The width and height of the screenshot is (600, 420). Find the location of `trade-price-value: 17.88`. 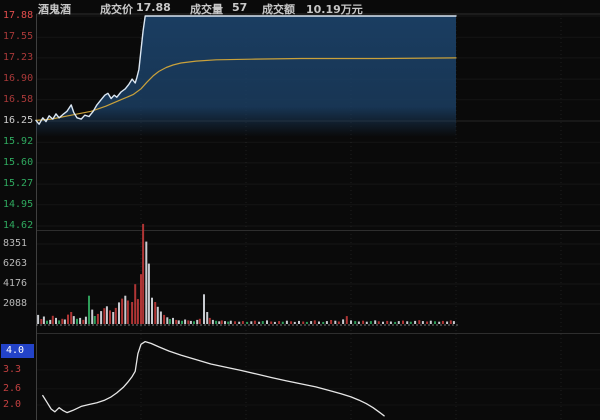

trade-price-value: 17.88 is located at coordinates (153, 7).